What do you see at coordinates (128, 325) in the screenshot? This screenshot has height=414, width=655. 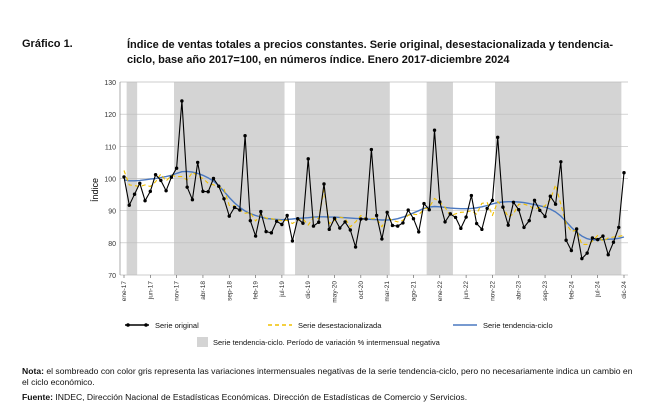 I see `legend-marker-start` at bounding box center [128, 325].